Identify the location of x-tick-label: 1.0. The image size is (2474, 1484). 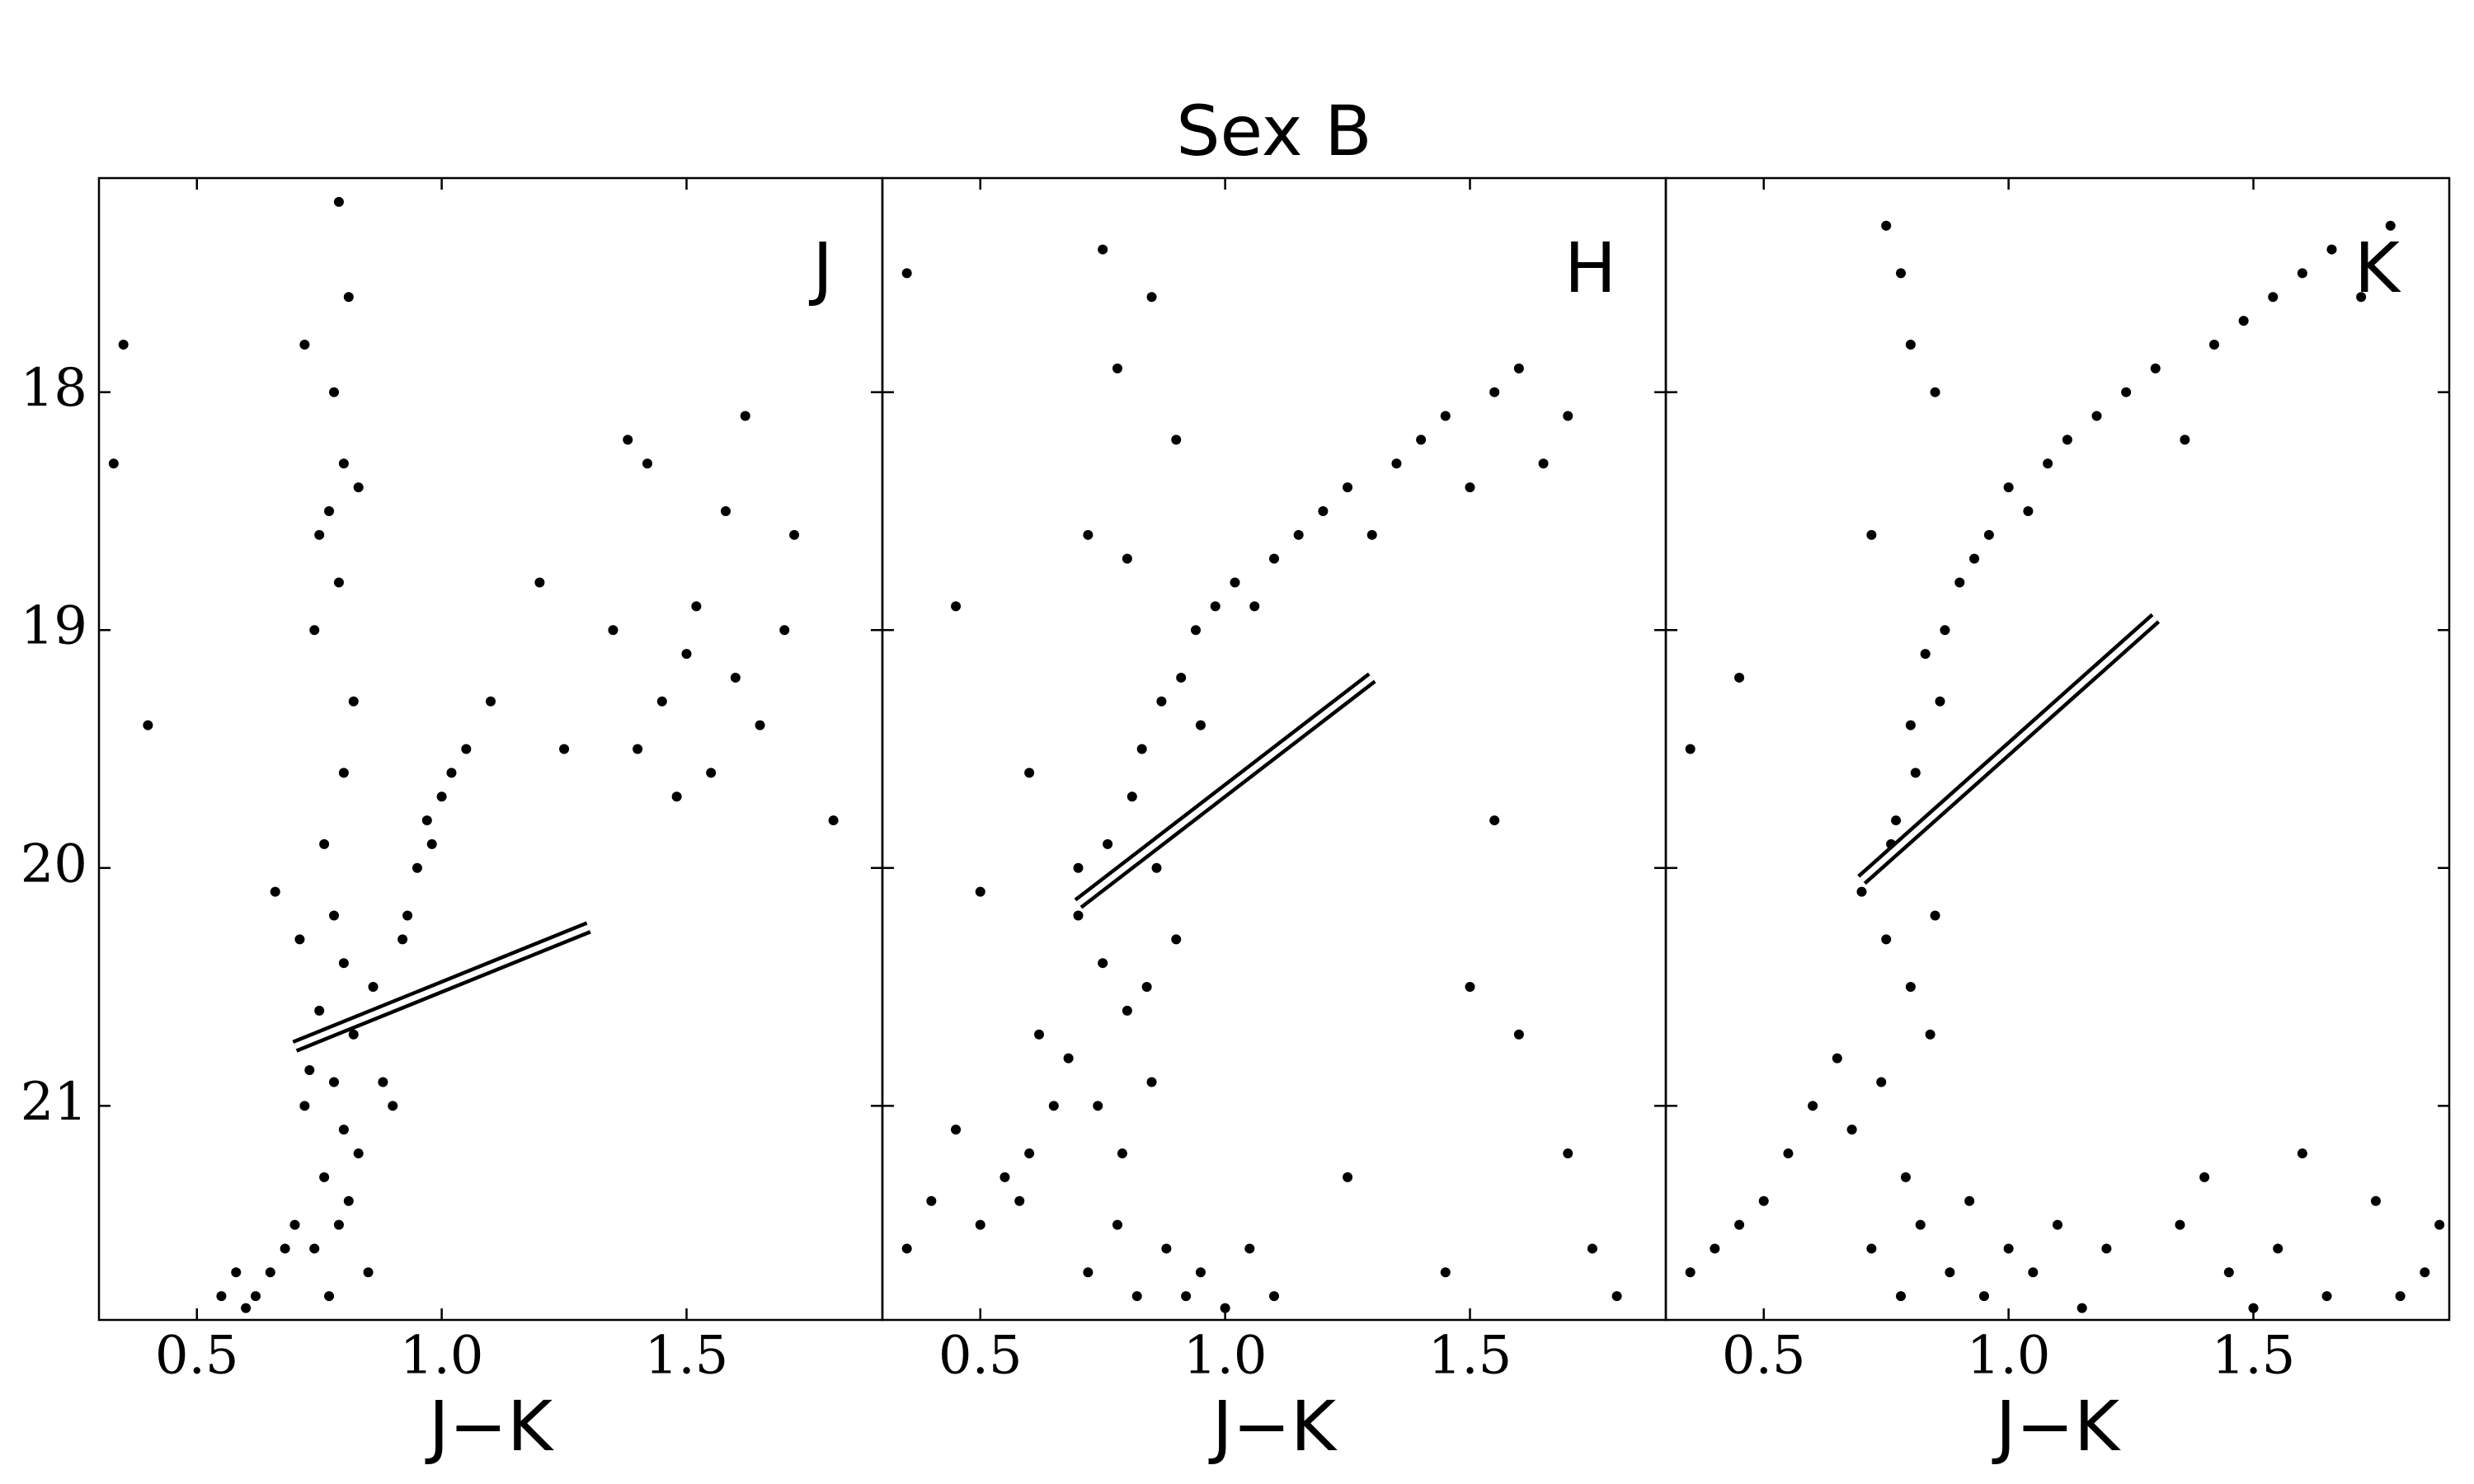
(1225, 1356).